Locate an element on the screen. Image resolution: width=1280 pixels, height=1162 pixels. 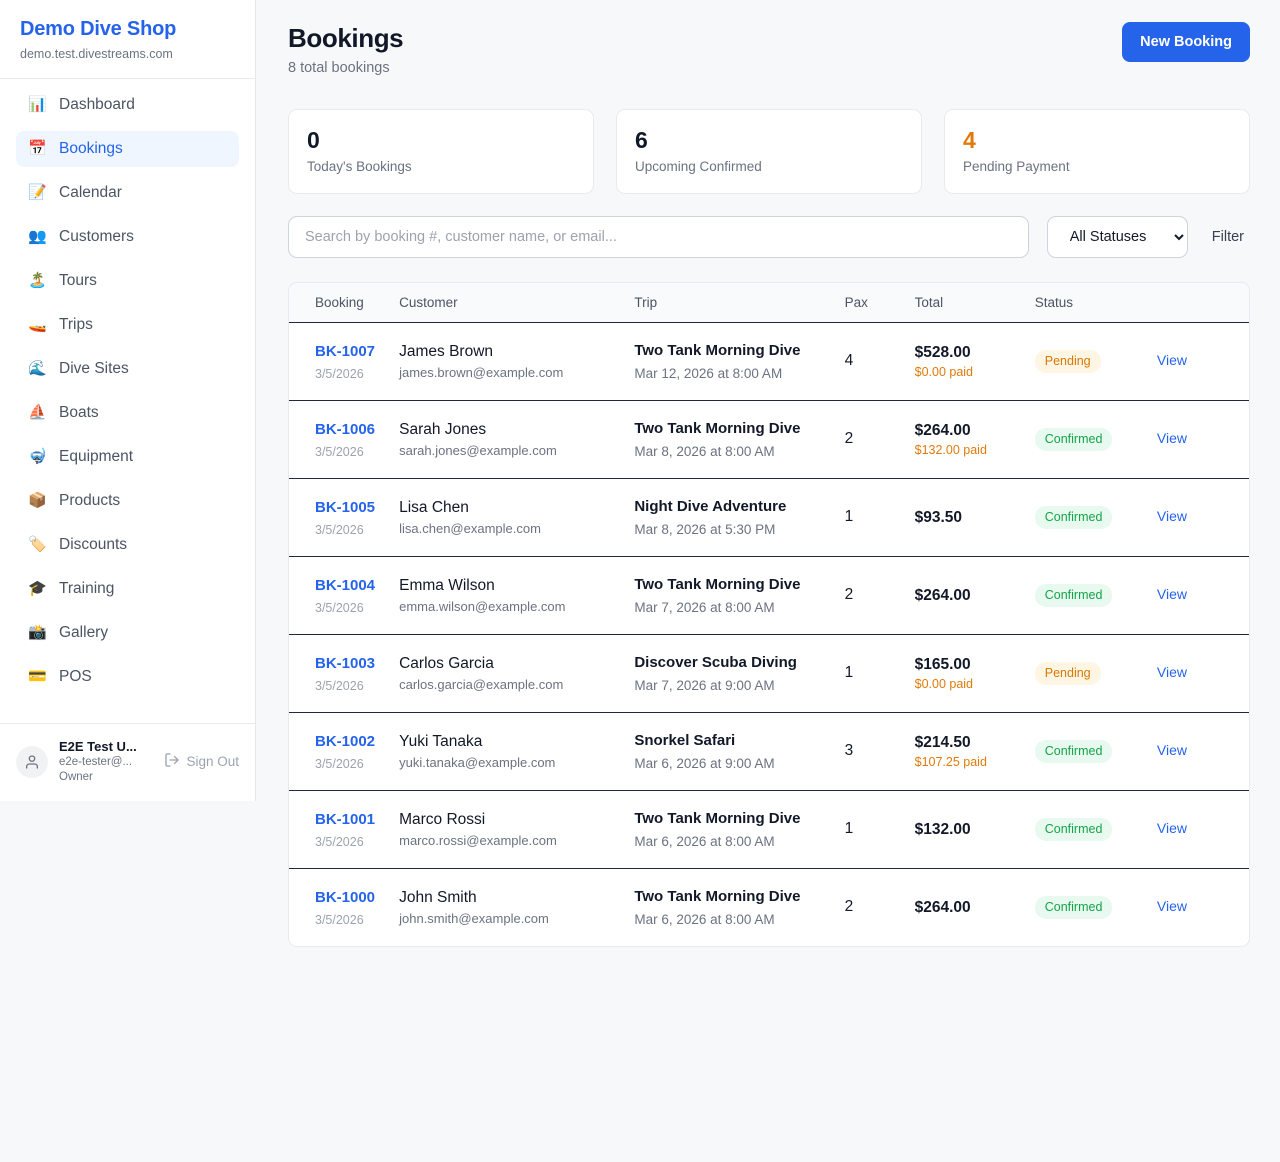
sidebar-item-equipment: 🤿 Equipment is located at coordinates (127, 457).